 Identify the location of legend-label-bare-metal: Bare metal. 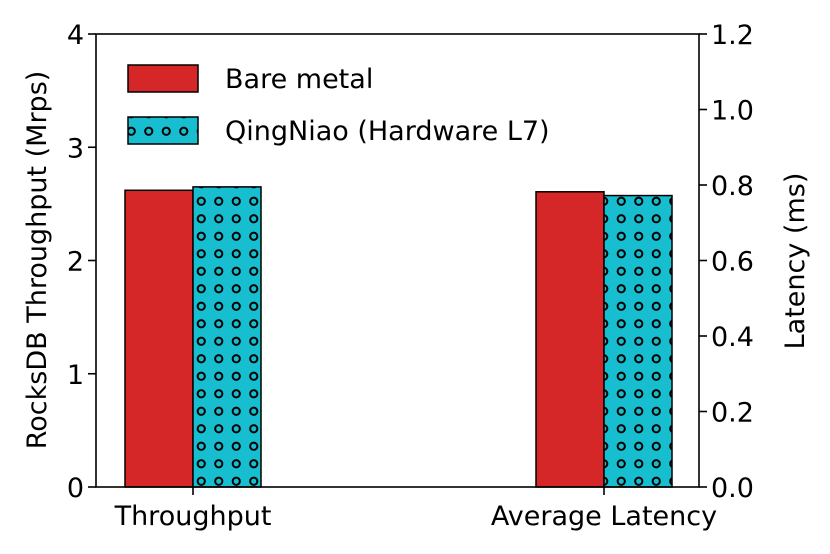
(299, 79).